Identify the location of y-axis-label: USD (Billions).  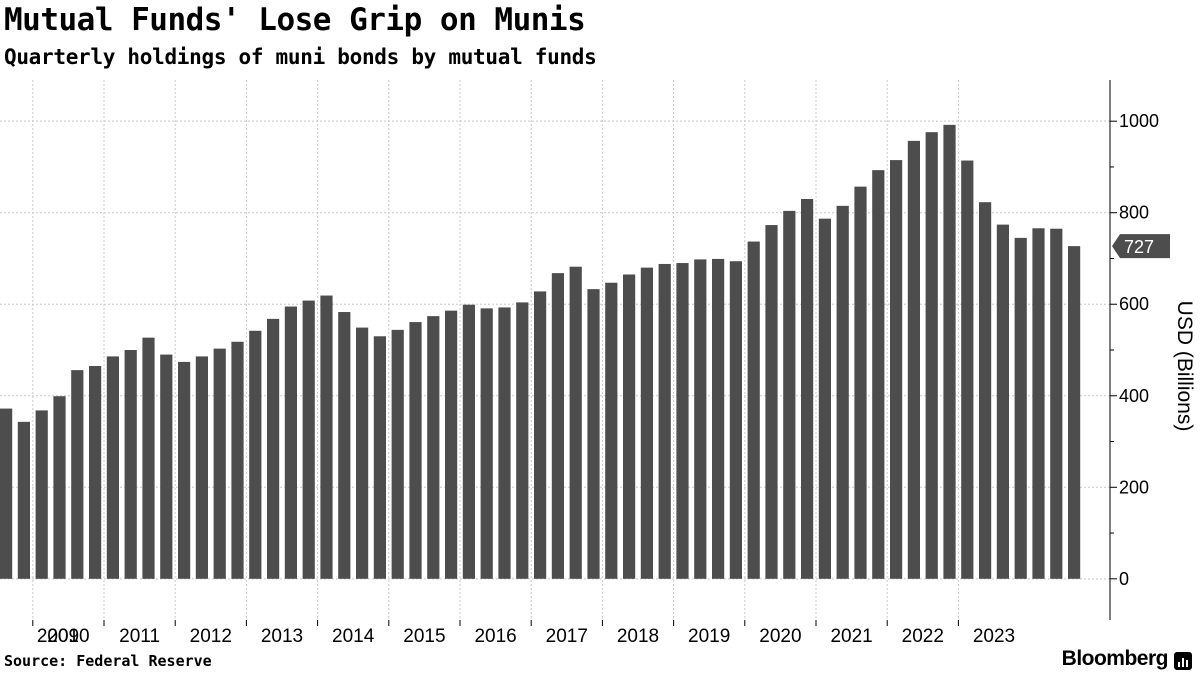
(1184, 366).